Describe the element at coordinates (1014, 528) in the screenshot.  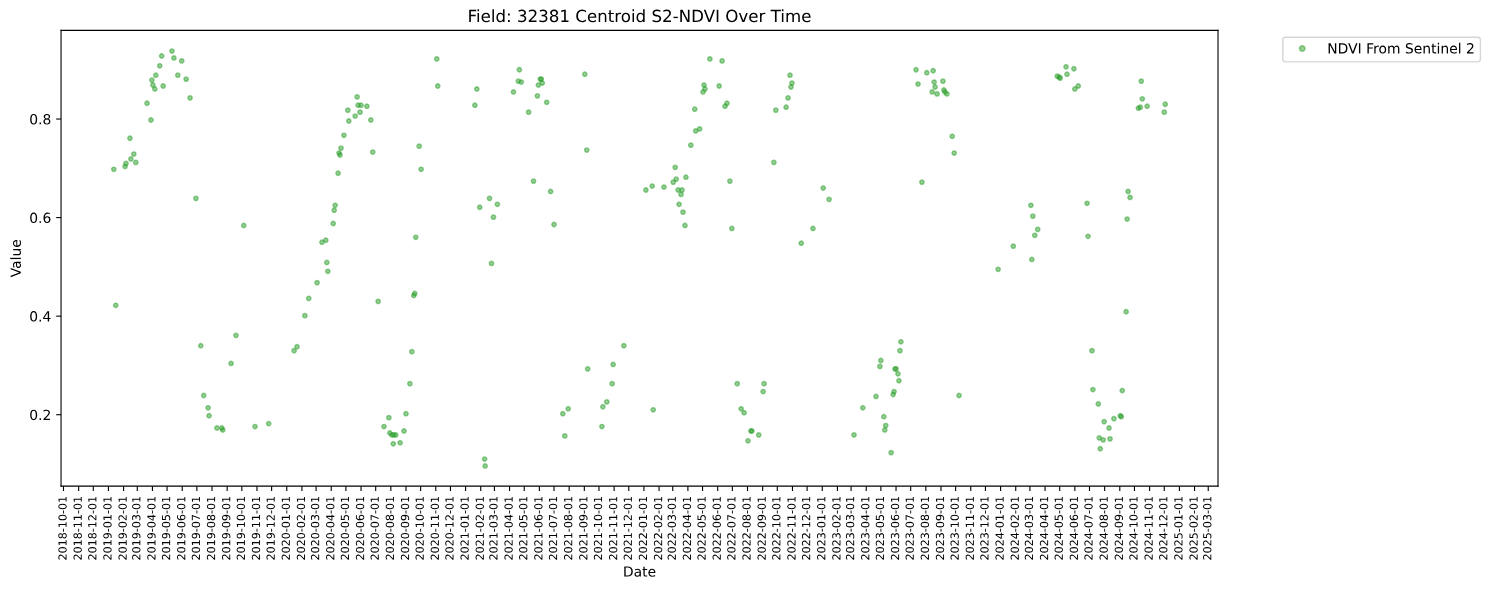
I see `x-tick-label: 2024-02-01` at that location.